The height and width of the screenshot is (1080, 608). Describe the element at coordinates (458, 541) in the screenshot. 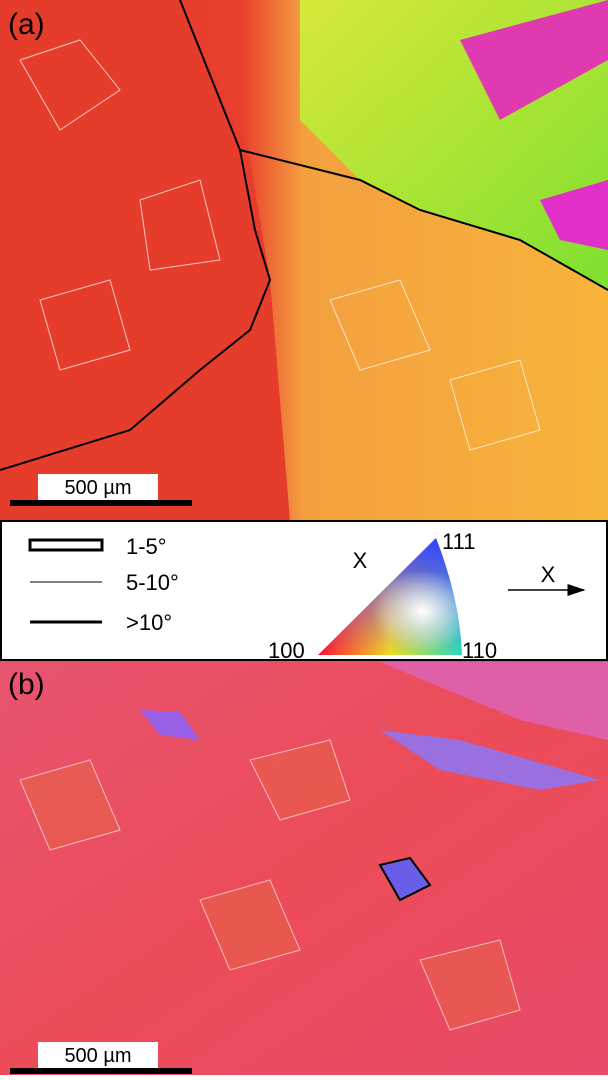

I see `triangle-label: 111` at that location.